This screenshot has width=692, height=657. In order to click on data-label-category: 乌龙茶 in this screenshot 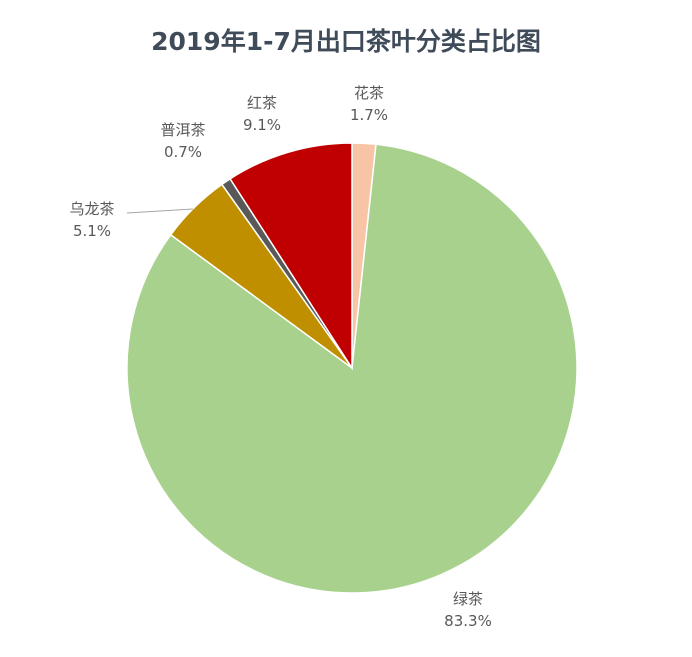, I will do `click(91, 209)`.